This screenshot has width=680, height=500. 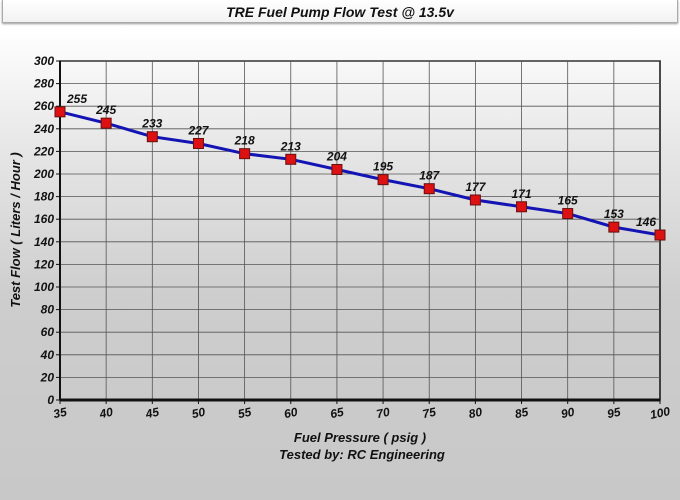 What do you see at coordinates (336, 156) in the screenshot?
I see `data-label: 204` at bounding box center [336, 156].